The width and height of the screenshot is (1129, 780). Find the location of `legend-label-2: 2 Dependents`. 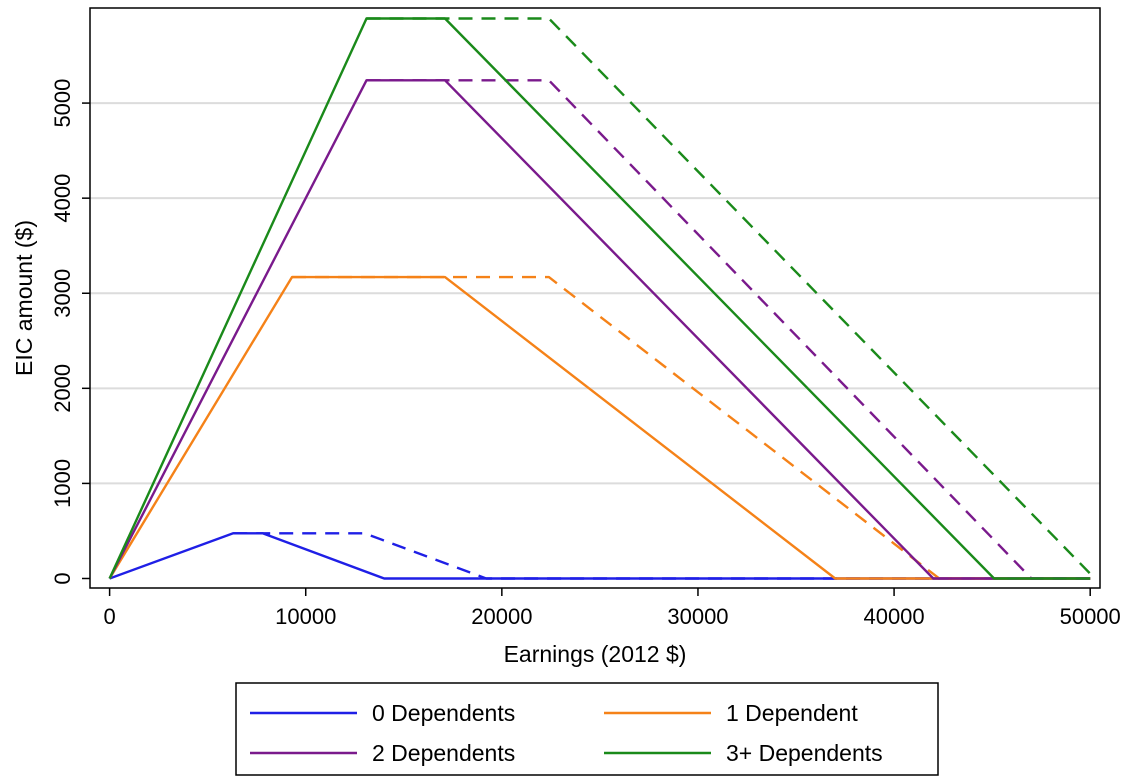

legend-label-2: 2 Dependents is located at coordinates (443, 753).